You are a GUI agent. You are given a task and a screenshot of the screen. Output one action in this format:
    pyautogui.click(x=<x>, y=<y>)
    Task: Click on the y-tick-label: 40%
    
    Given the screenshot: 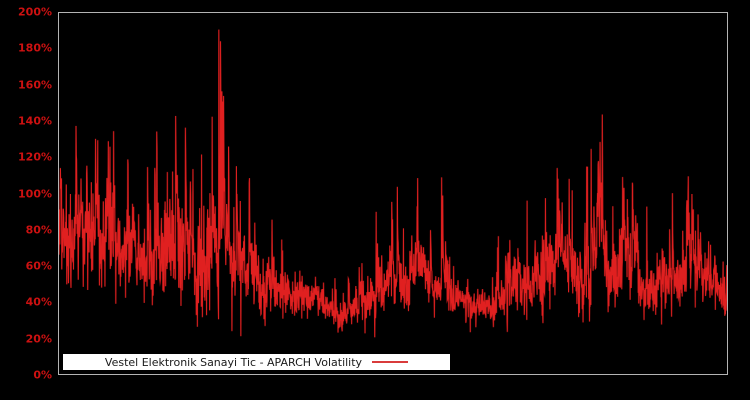 What is the action you would take?
    pyautogui.click(x=38, y=302)
    